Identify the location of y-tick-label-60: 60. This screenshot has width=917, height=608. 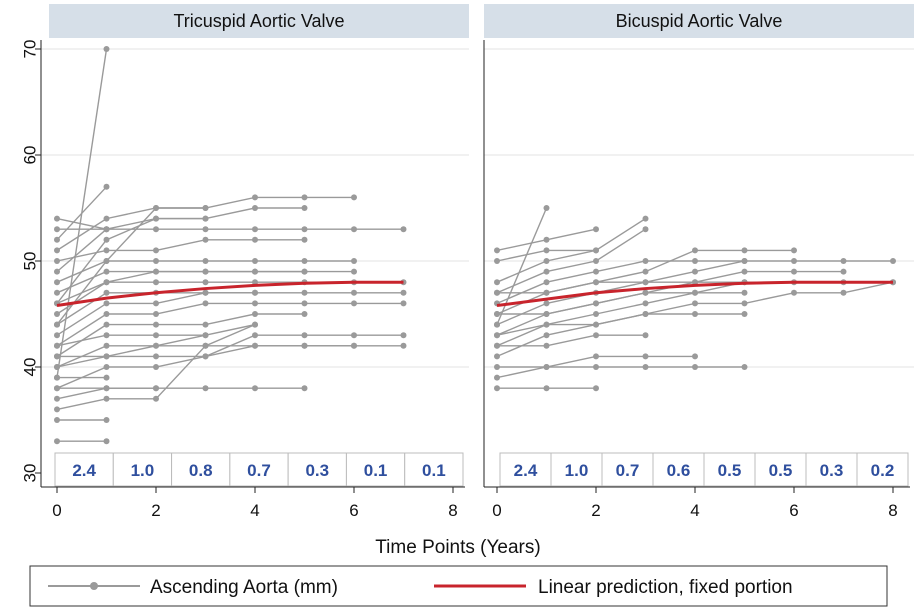
(29, 155).